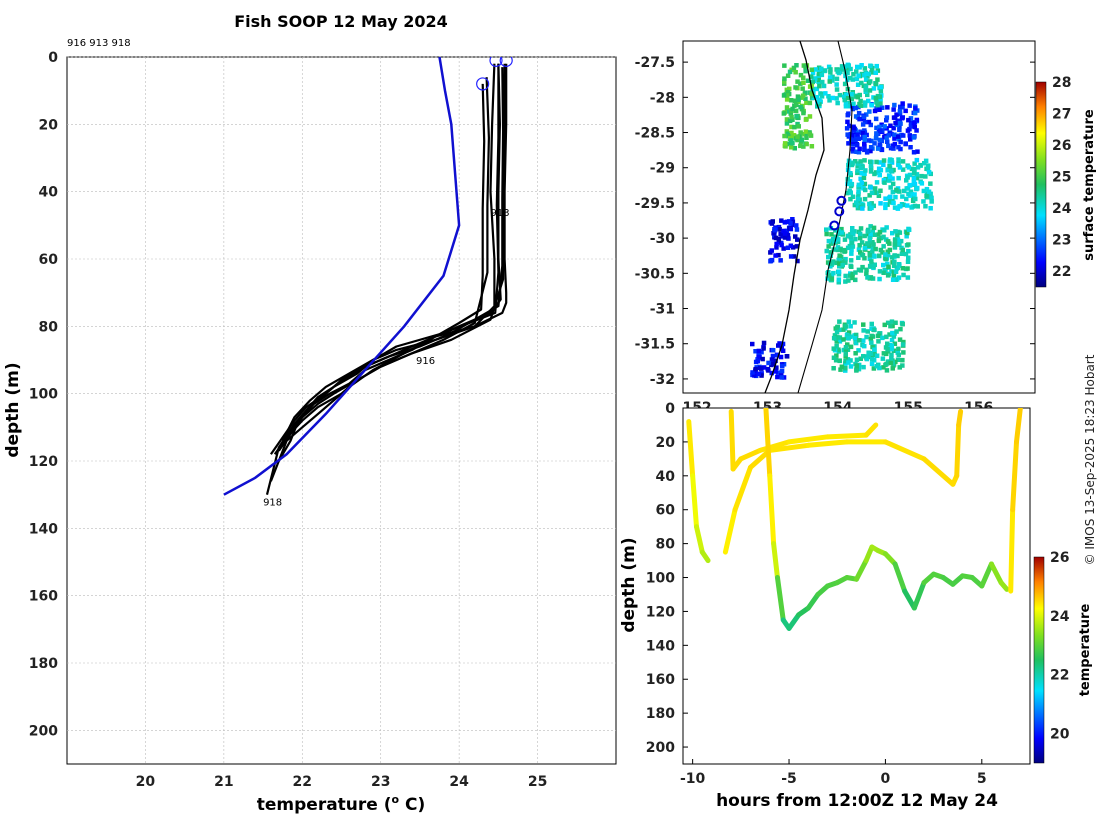  What do you see at coordinates (483, 84) in the screenshot?
I see `surface-marker` at bounding box center [483, 84].